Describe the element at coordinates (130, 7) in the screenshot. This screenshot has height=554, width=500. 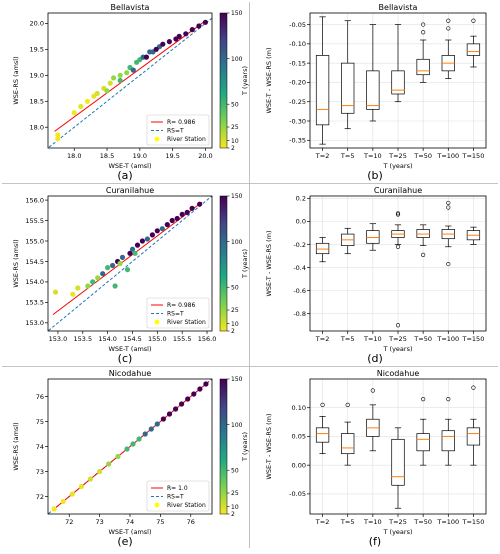
I see `chart-title: Bellavista` at that location.